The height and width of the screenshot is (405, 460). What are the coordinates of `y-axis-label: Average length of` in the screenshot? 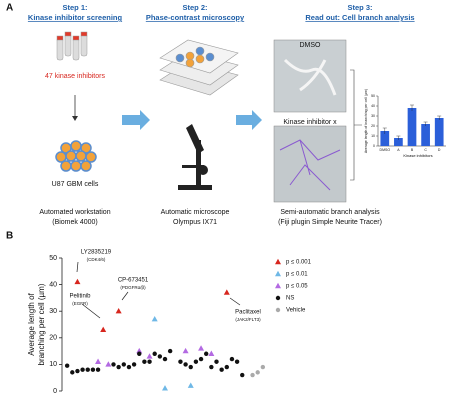 It's located at (31, 323).